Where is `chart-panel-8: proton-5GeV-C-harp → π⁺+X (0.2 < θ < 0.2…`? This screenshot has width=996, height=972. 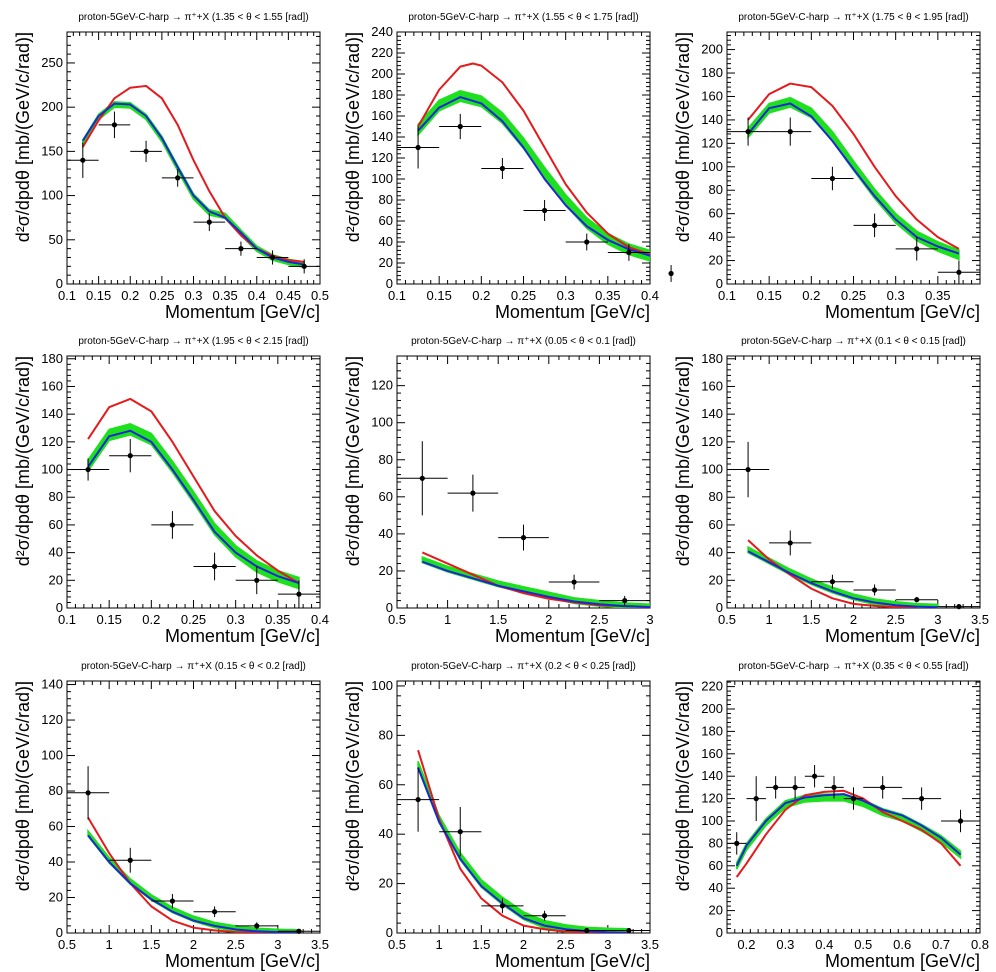
chart-panel-8: proton-5GeV-C-harp → π⁺+X (0.2 < θ < 0.2… is located at coordinates (501, 816).